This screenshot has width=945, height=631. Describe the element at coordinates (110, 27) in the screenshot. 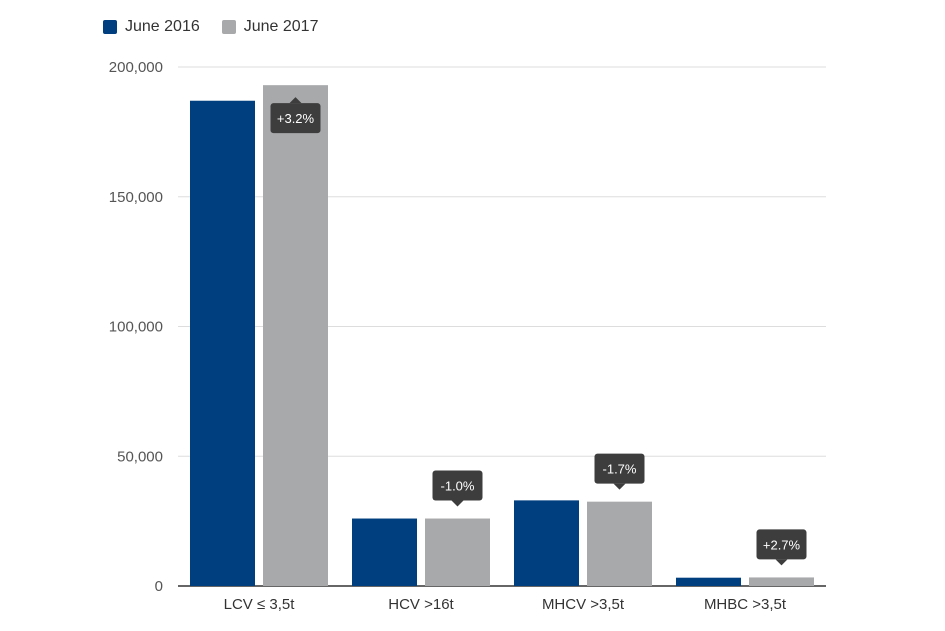

I see `legend-swatch-june-2016` at that location.